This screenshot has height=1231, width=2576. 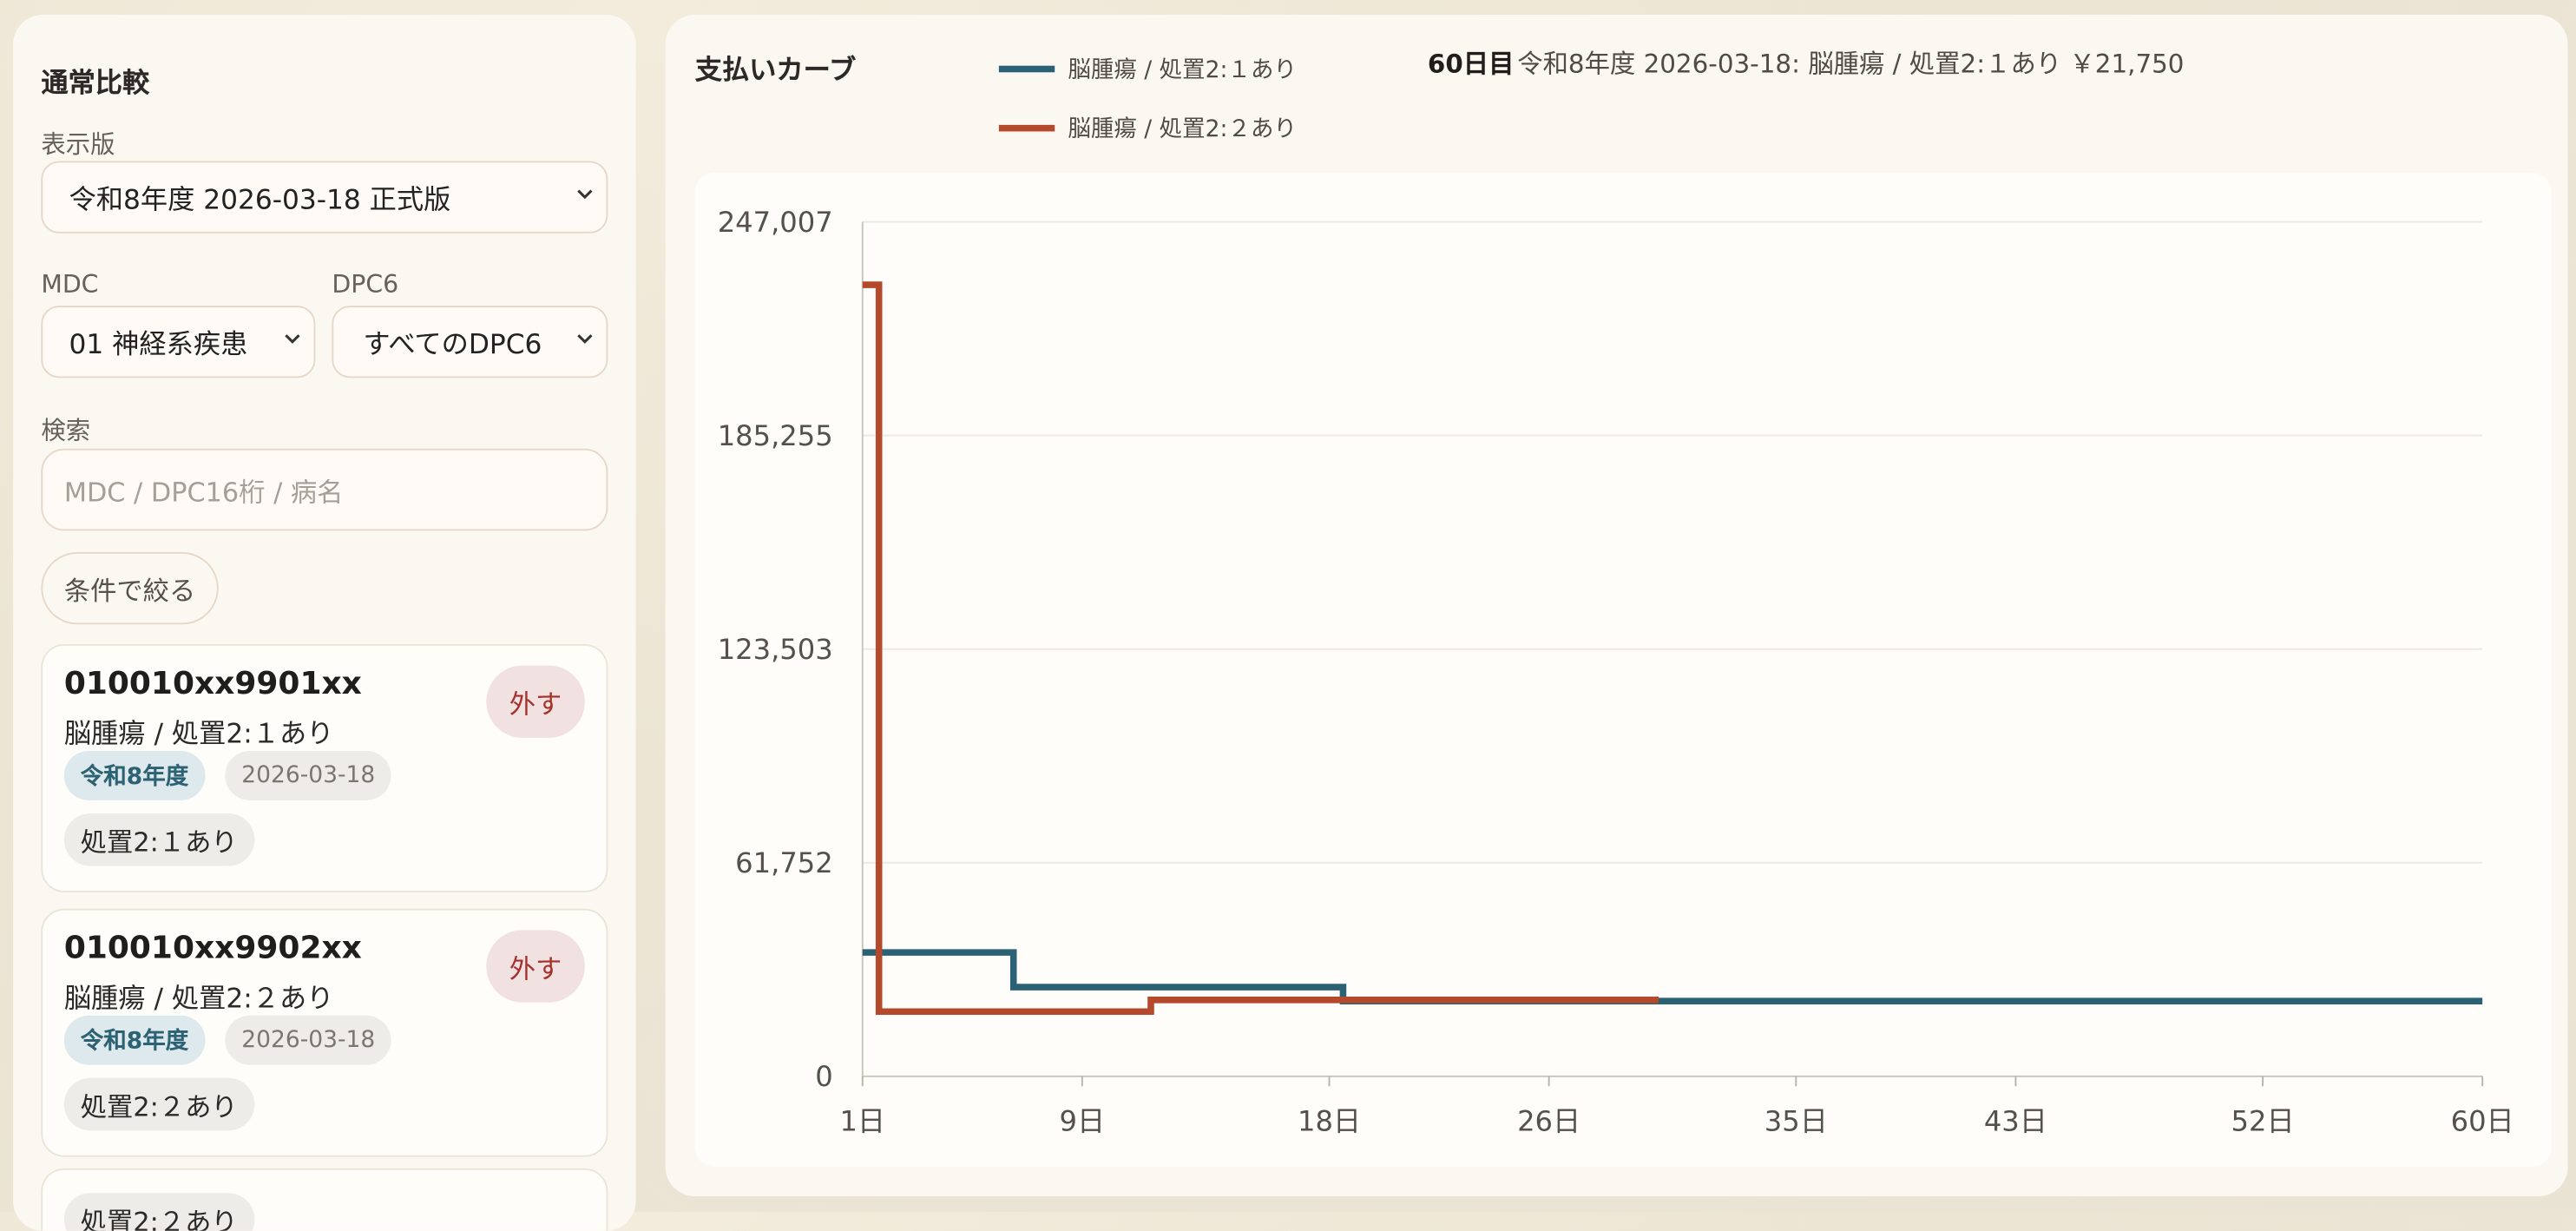 I want to click on dpc-code: 010010xx9901xx, so click(x=212, y=683).